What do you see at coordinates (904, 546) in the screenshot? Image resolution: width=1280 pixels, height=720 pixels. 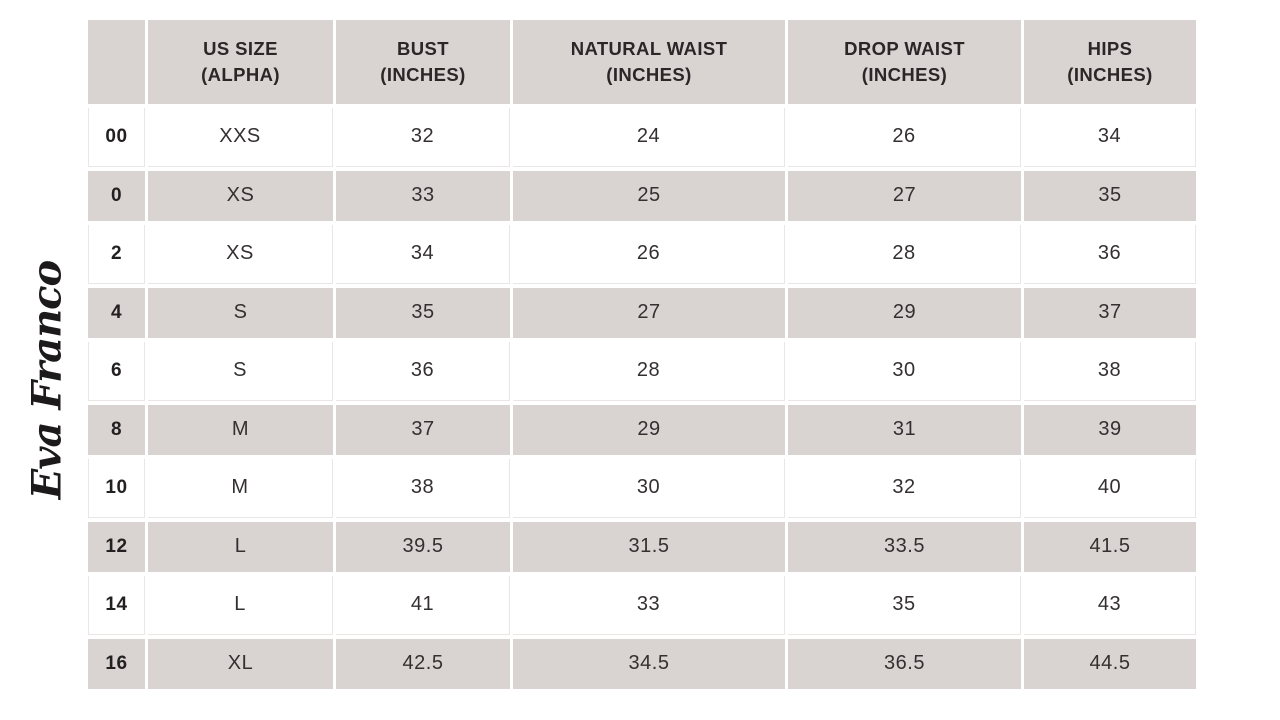 I see `cell-drop-waist: 33.5` at bounding box center [904, 546].